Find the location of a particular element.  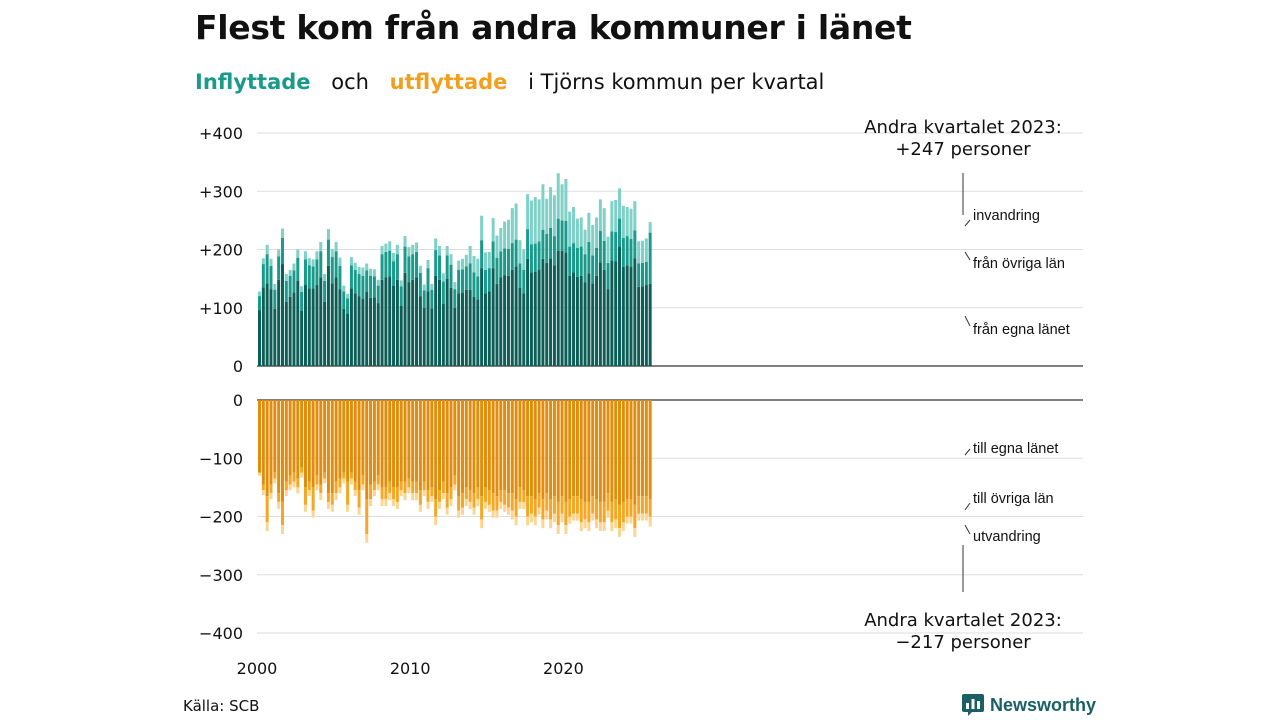

outflow-bars is located at coordinates (455, 471).